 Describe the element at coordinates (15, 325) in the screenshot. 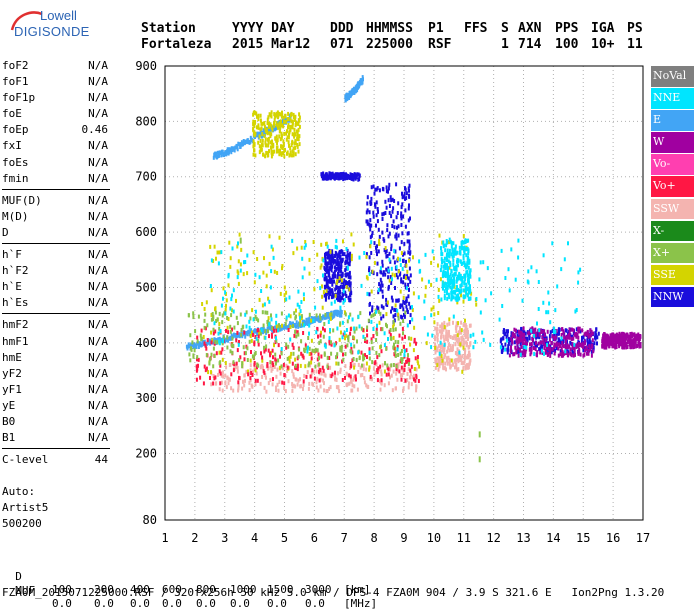

I see `param-label: hmF2` at that location.